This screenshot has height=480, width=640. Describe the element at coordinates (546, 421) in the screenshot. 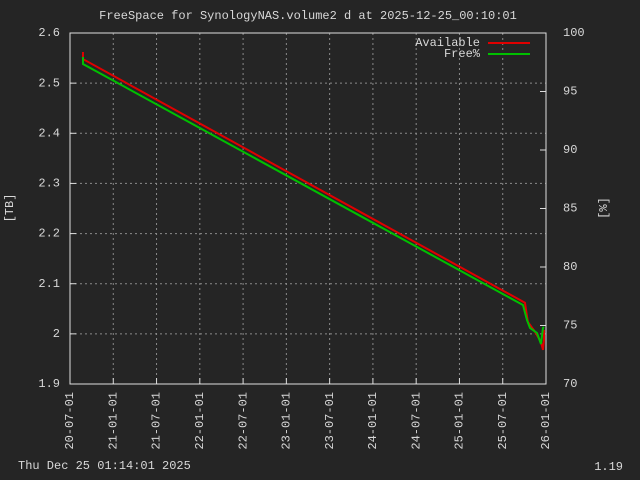

I see `x-tick-label: 26-01-01` at that location.